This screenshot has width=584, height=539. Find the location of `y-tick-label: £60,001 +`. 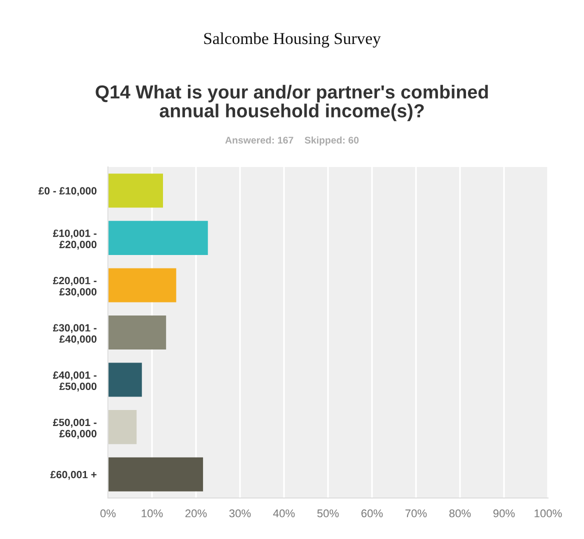

y-tick-label: £60,001 + is located at coordinates (73, 475).